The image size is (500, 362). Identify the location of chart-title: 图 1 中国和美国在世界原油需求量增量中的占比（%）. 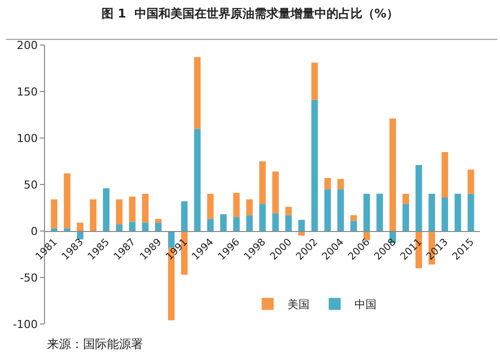
(250, 13).